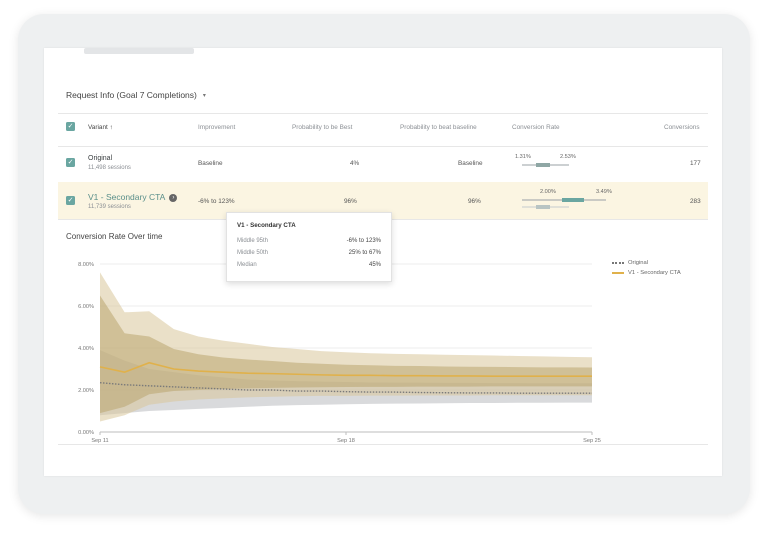 The width and height of the screenshot is (768, 539). What do you see at coordinates (247, 265) in the screenshot?
I see `tooltip-key: Median` at bounding box center [247, 265].